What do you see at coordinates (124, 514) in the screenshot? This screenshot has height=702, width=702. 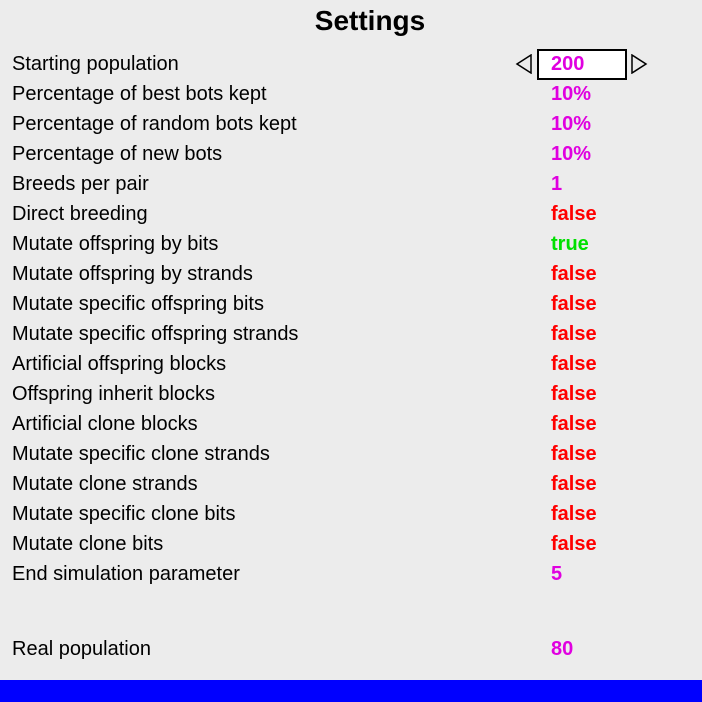 I see `setting-label: Mutate specific clone bits` at bounding box center [124, 514].